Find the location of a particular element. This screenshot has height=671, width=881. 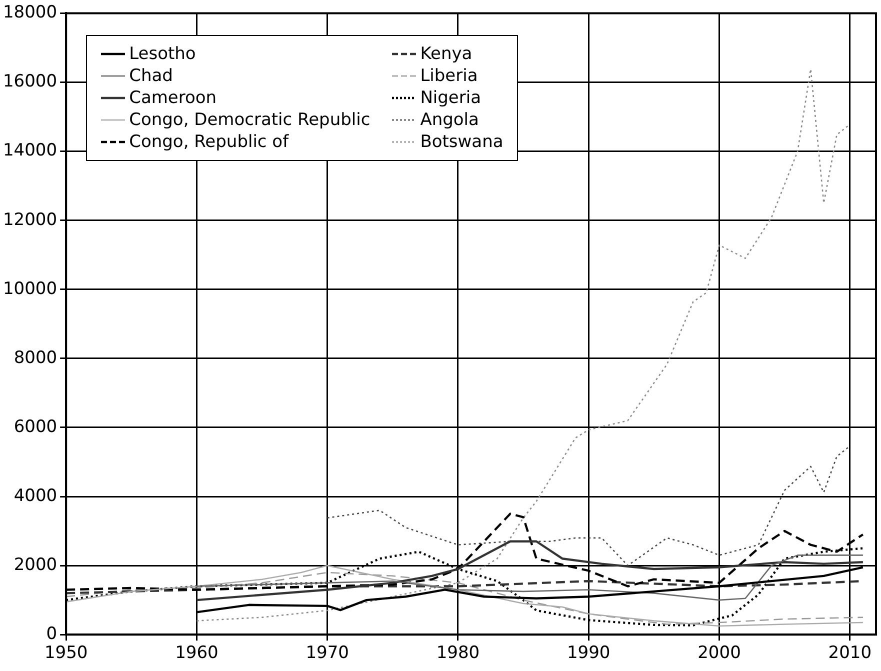

y-tick-label: 14000 is located at coordinates (30, 150).